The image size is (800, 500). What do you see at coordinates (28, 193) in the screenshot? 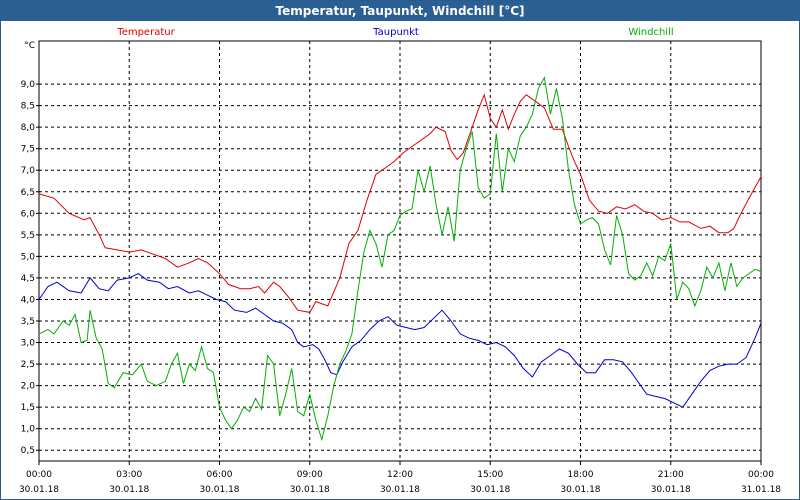
I see `y-tick-label: 6,5` at bounding box center [28, 193].